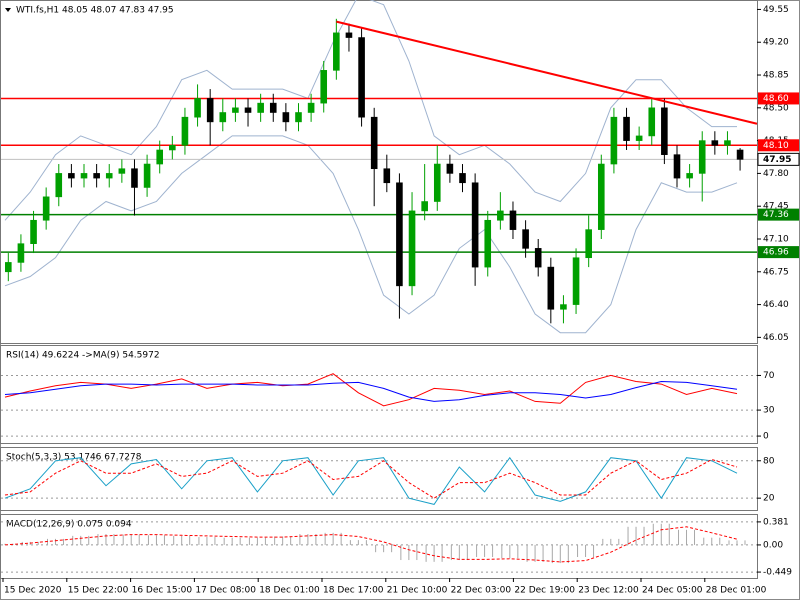 This screenshot has height=600, width=800. I want to click on panel-title: RSI(14) 49.6224 ->MA(9) 54.5972, so click(83, 356).